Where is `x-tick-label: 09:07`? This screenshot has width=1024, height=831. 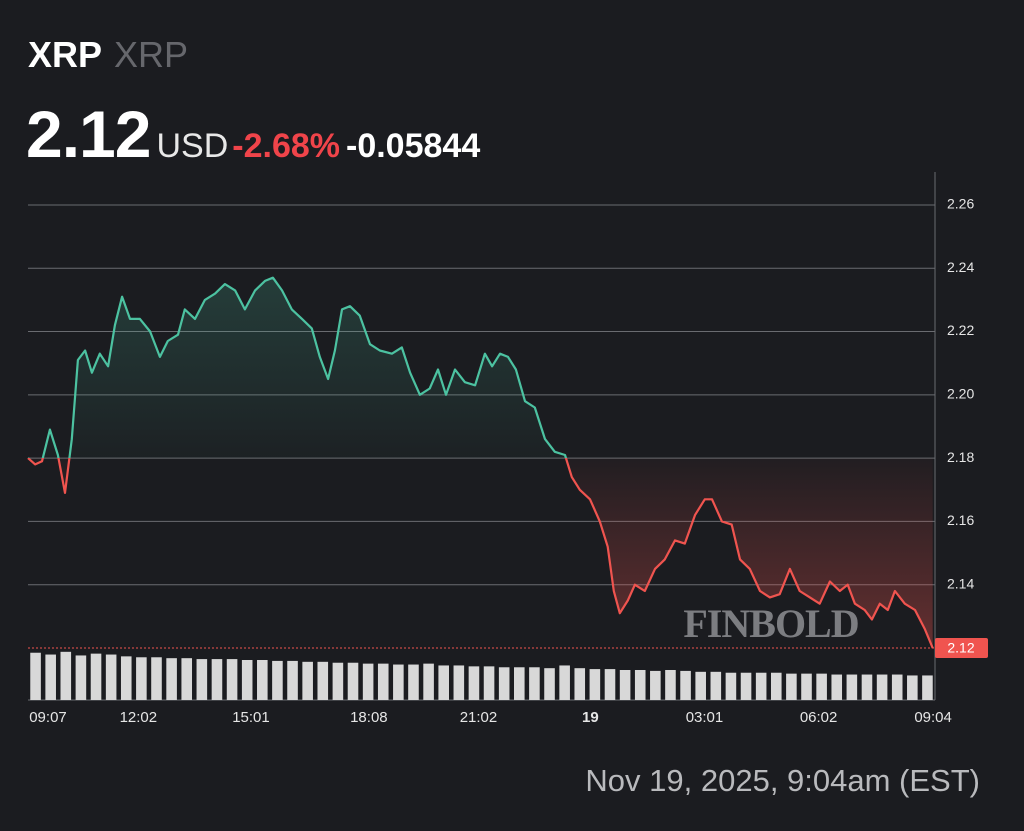 x-tick-label: 09:07 is located at coordinates (48, 717).